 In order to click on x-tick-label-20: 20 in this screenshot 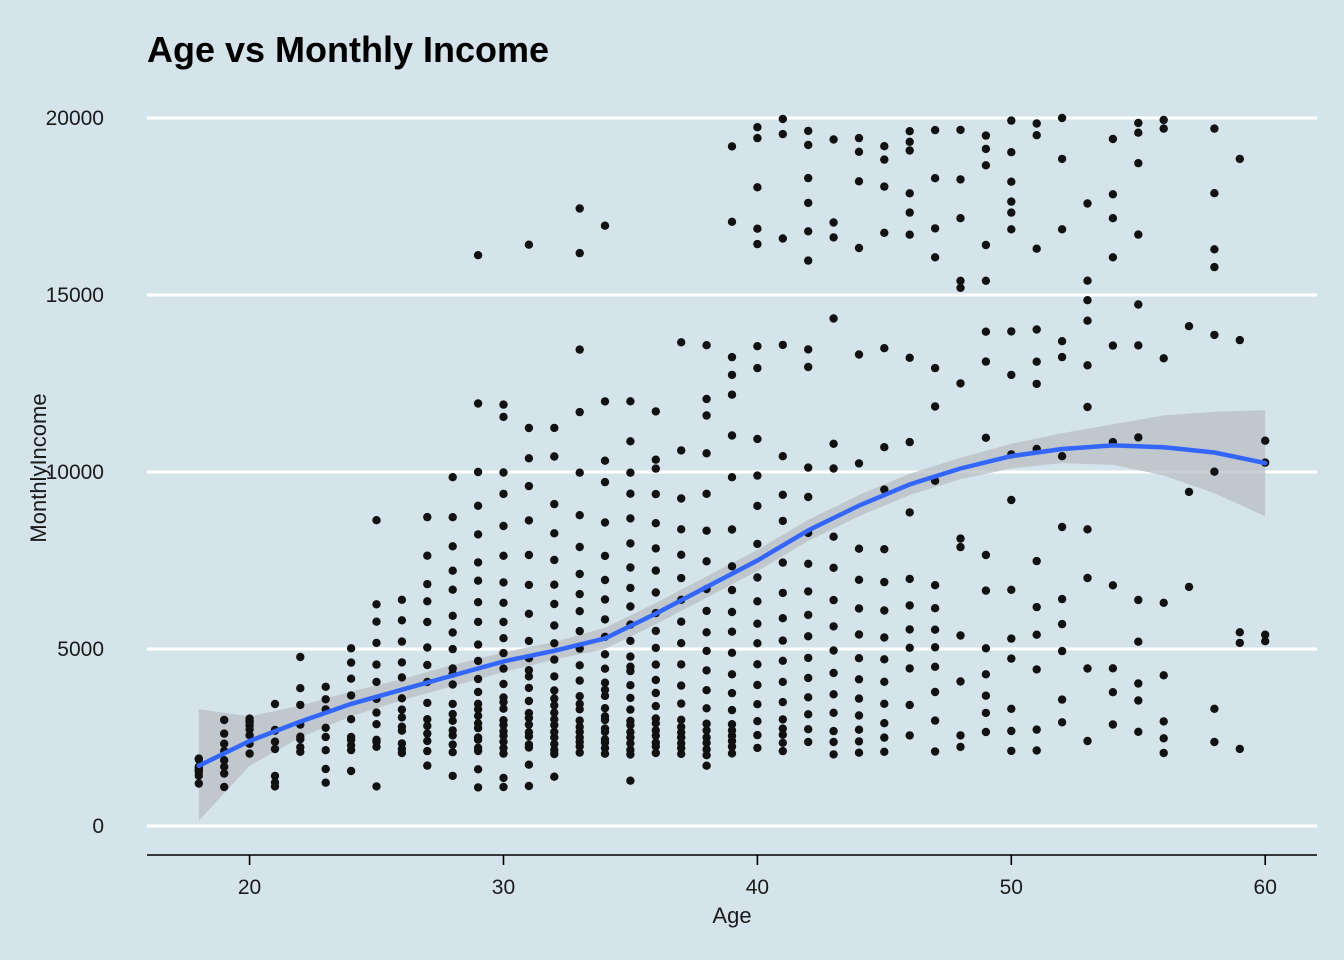, I will do `click(249, 887)`.